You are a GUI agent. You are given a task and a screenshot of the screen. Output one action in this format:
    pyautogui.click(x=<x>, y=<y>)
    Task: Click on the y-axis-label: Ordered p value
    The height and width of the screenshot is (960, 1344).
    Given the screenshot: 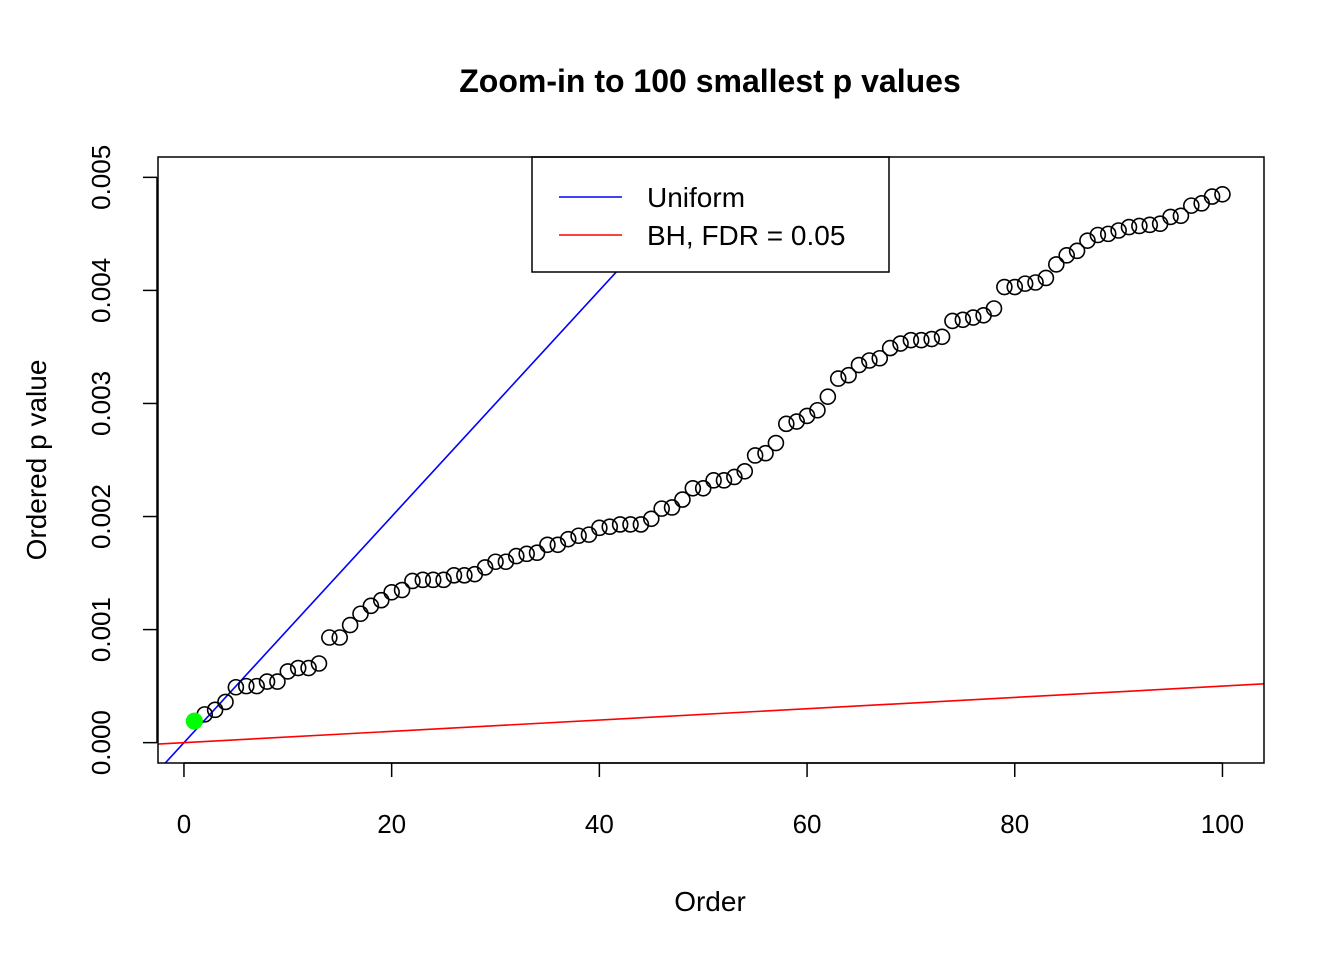 What is the action you would take?
    pyautogui.click(x=36, y=460)
    